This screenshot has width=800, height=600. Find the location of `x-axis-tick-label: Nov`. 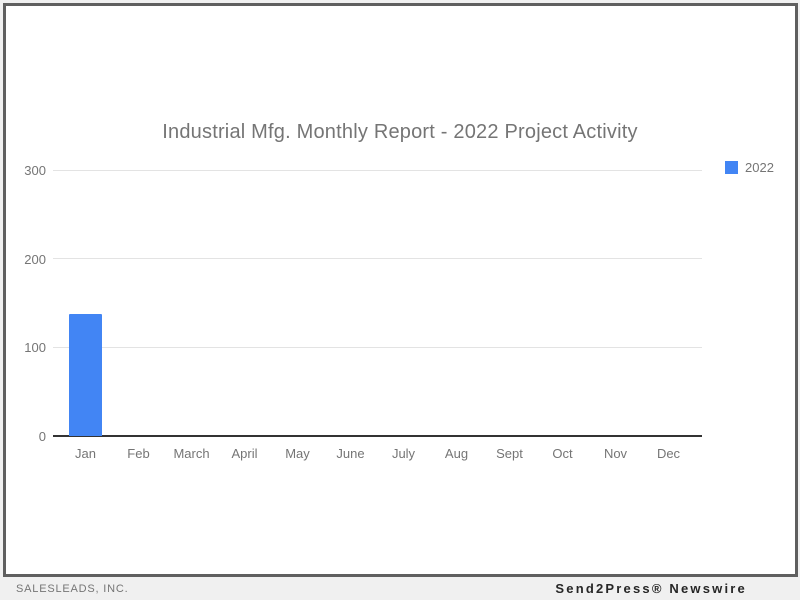

x-axis-tick-label: Nov is located at coordinates (615, 453).